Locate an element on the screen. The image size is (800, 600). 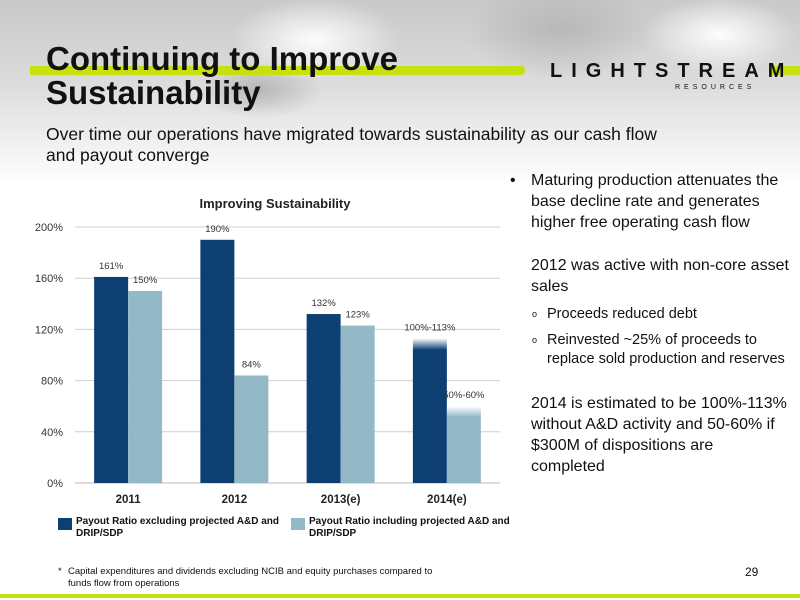
y-tick-label: 160% is located at coordinates (49, 279).